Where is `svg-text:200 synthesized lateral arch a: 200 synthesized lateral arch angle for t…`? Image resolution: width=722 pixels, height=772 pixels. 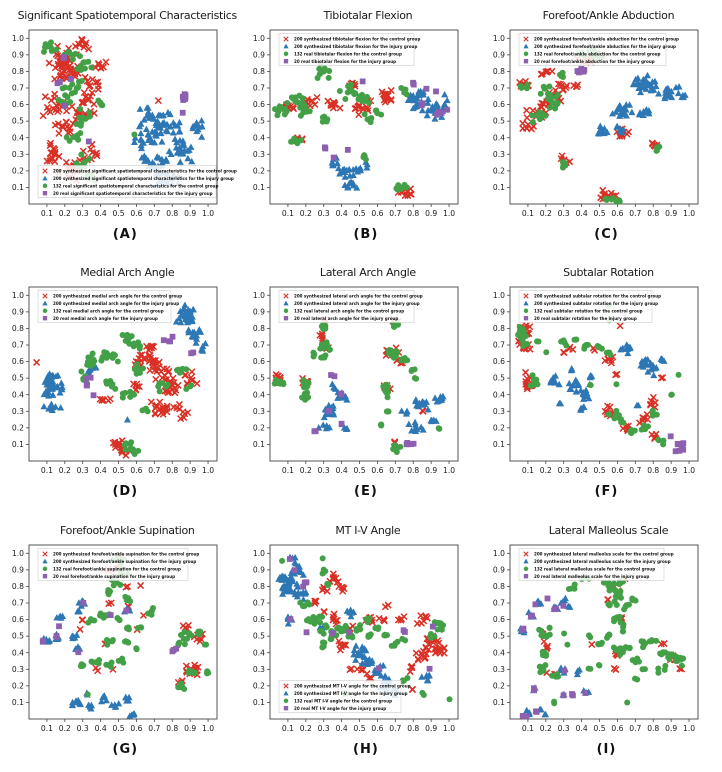 svg-text:200 synthesized lateral arch a: 200 synthesized lateral arch angle for t… is located at coordinates (358, 296).